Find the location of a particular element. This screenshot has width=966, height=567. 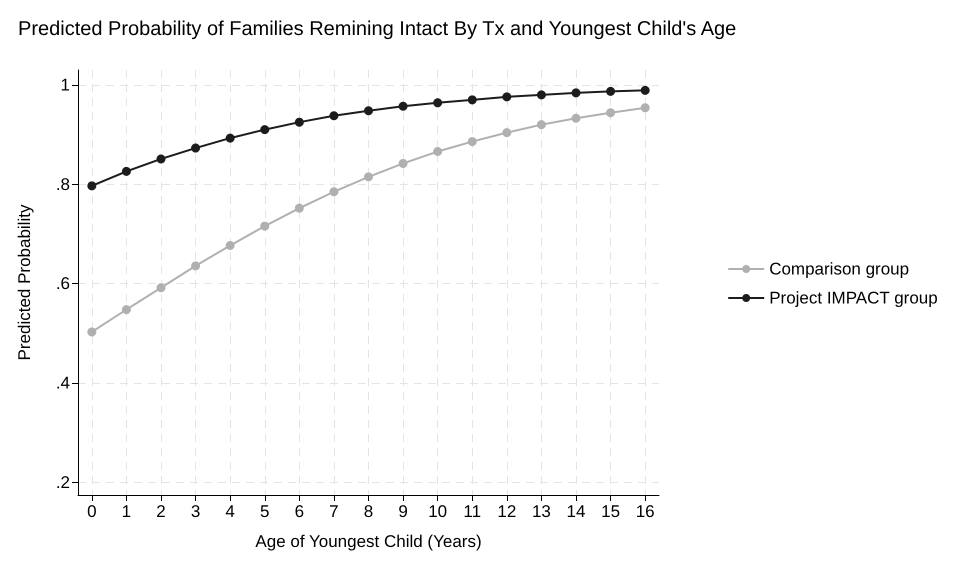

x-axis-title: Age of Youngest Child (Years) is located at coordinates (368, 541).